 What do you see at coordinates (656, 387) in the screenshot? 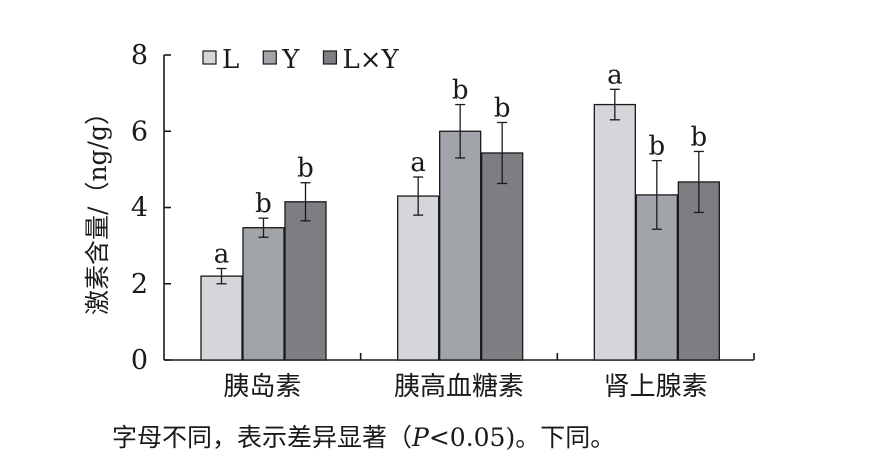
I see `x-category-label: 肾上腺素` at bounding box center [656, 387].